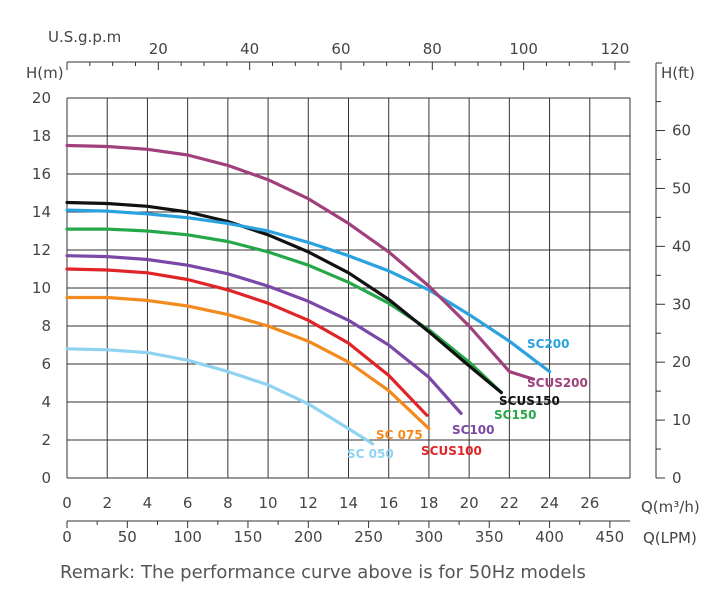 Image resolution: width=726 pixels, height=595 pixels. I want to click on lpm-tick-label: 100, so click(187, 537).